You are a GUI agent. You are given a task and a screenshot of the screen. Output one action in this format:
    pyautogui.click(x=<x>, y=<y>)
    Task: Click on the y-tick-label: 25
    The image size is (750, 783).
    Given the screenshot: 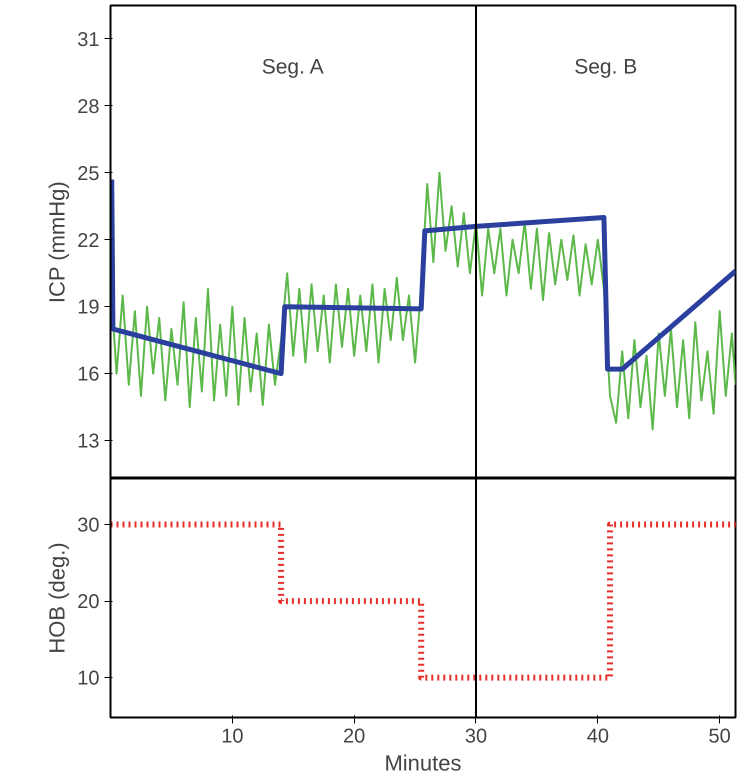 What is the action you would take?
    pyautogui.click(x=88, y=173)
    